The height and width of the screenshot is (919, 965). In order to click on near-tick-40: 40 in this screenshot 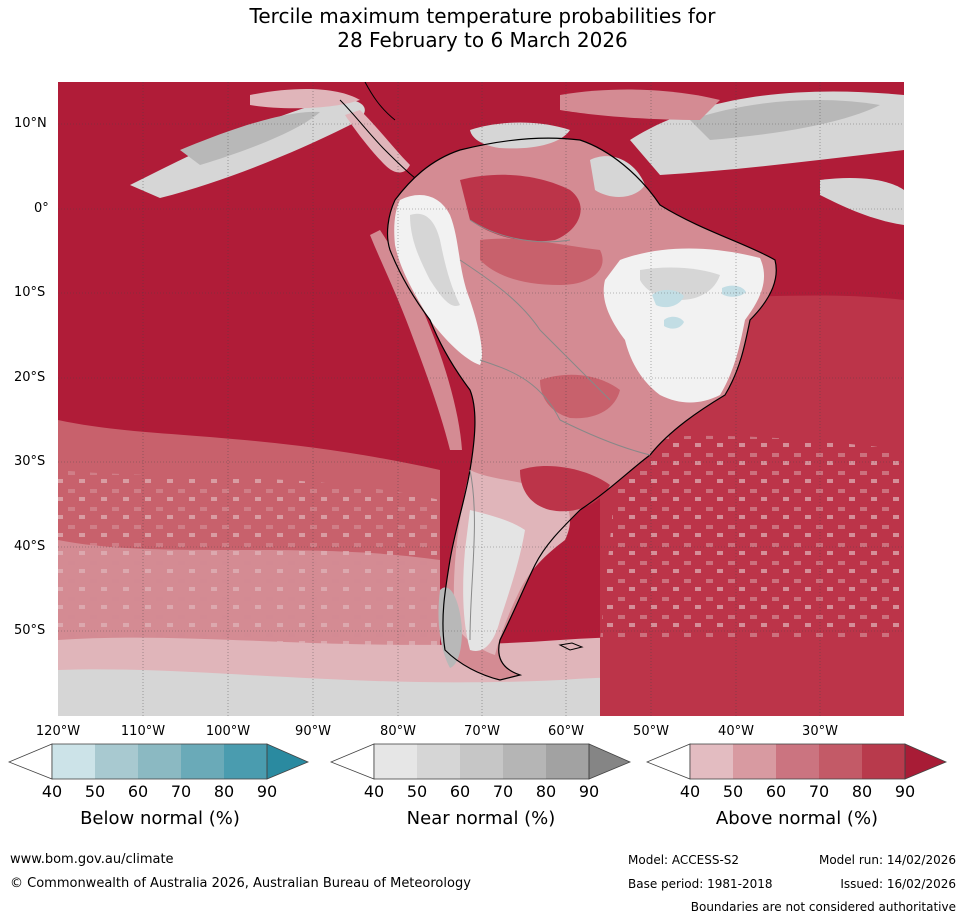, I will do `click(374, 791)`.